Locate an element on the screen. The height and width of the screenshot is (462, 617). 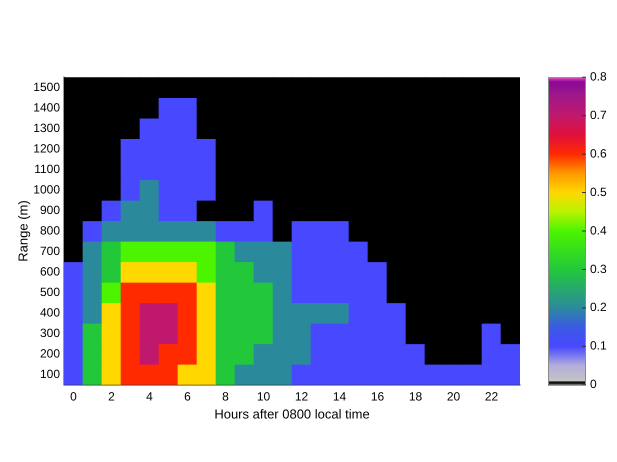
x-tick-label: 18 is located at coordinates (415, 396).